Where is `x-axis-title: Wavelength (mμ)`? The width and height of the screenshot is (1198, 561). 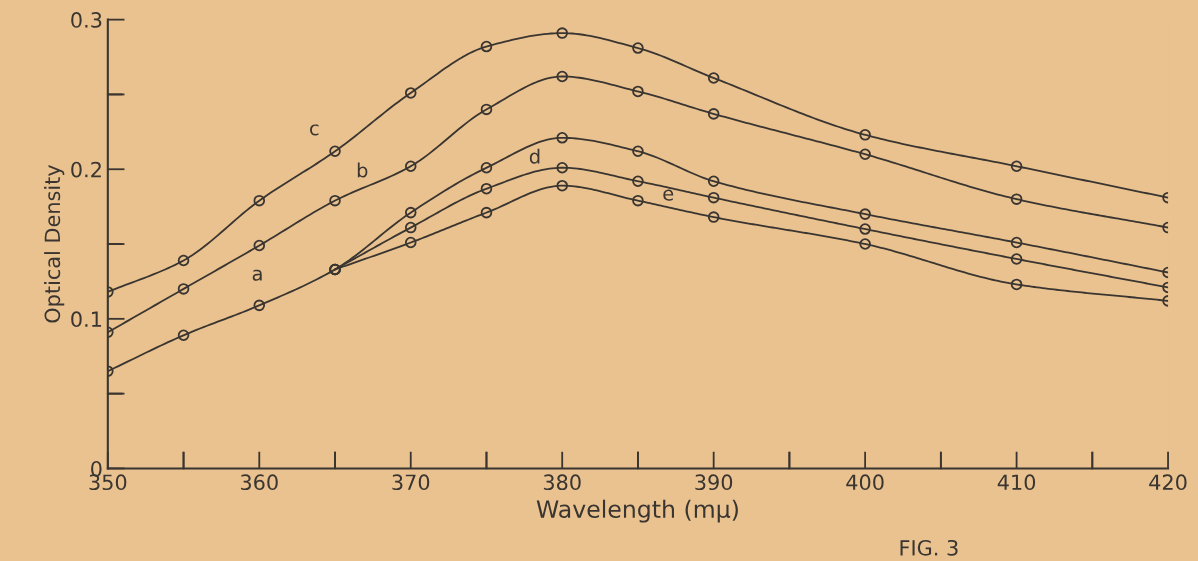
x-axis-title: Wavelength (mμ) is located at coordinates (637, 511).